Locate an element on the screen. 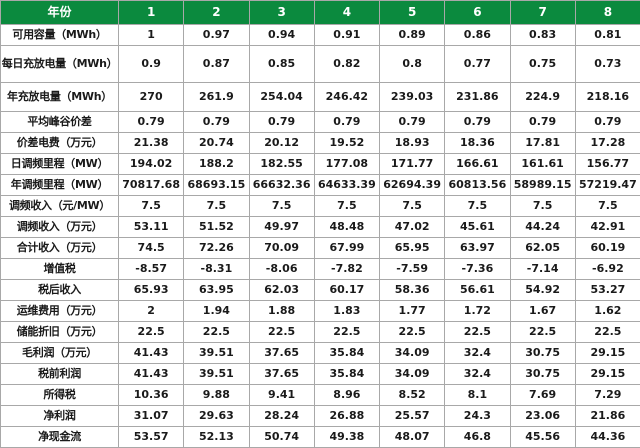  cell-value: 0.97 is located at coordinates (216, 35).